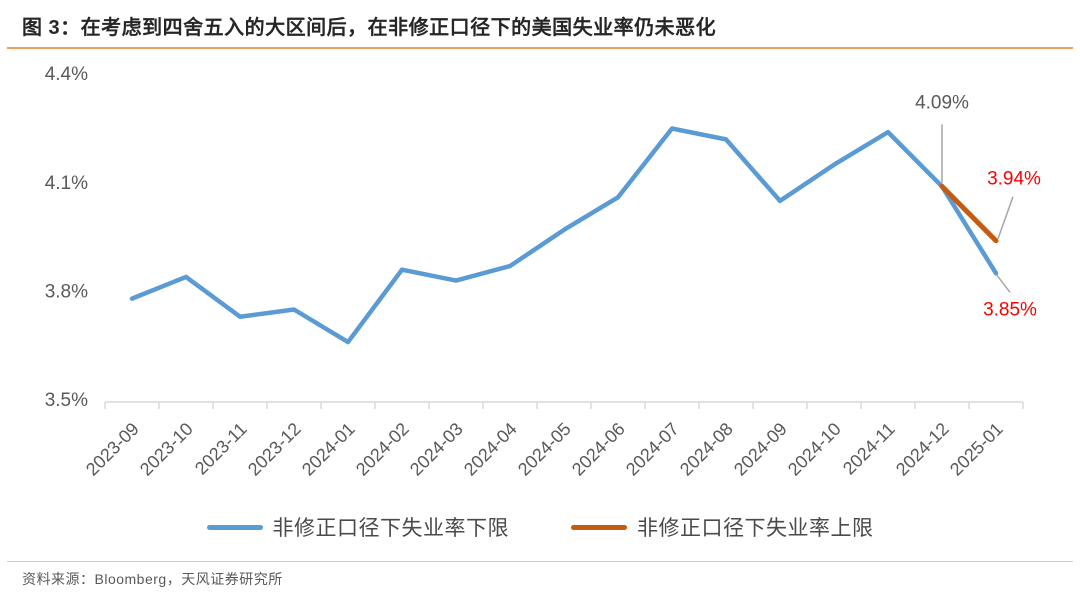 This screenshot has height=596, width=1080. Describe the element at coordinates (66, 74) in the screenshot. I see `y-tick-label: 4.4%` at that location.